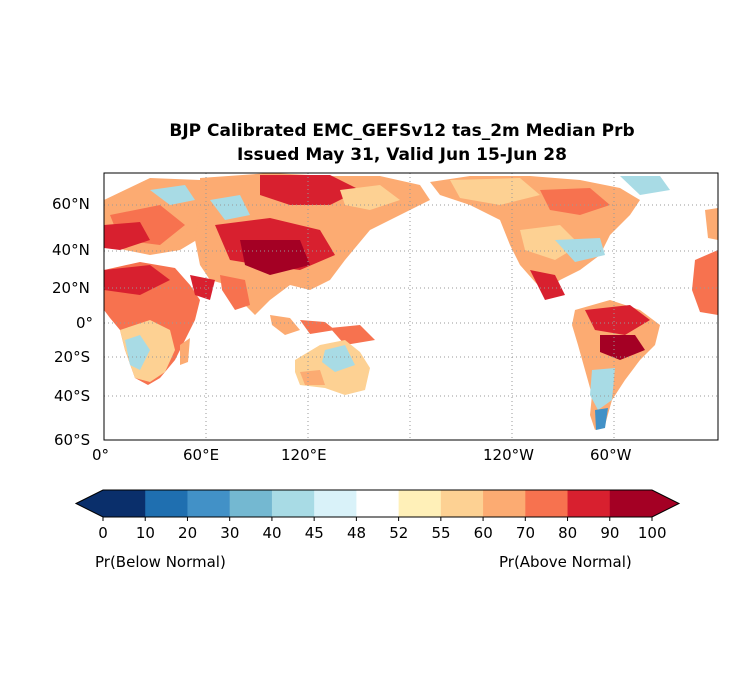 Image resolution: width=754 pixels, height=689 pixels. Describe the element at coordinates (188, 533) in the screenshot. I see `colorbar-tick-label: 20` at that location.